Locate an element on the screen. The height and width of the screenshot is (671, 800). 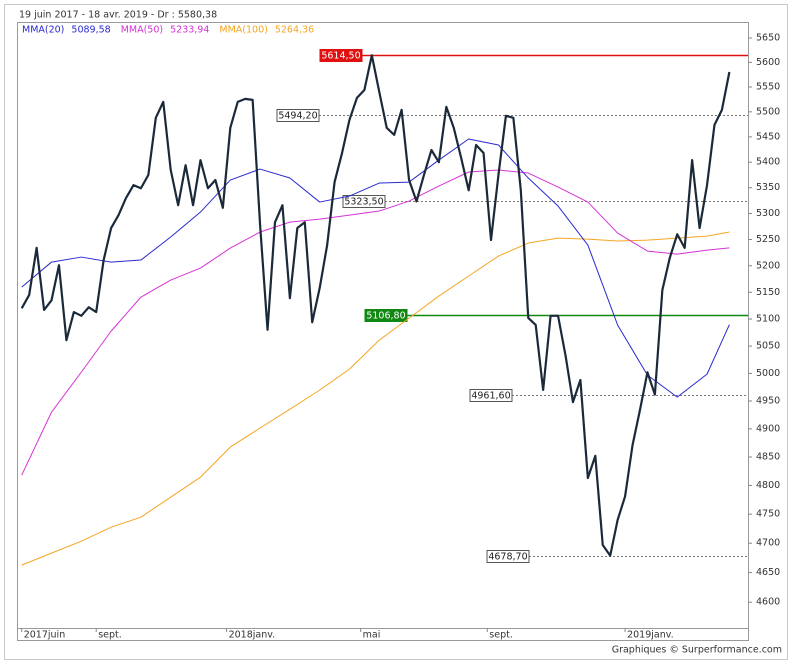
y-tick-label: 4900 is located at coordinates (768, 428).